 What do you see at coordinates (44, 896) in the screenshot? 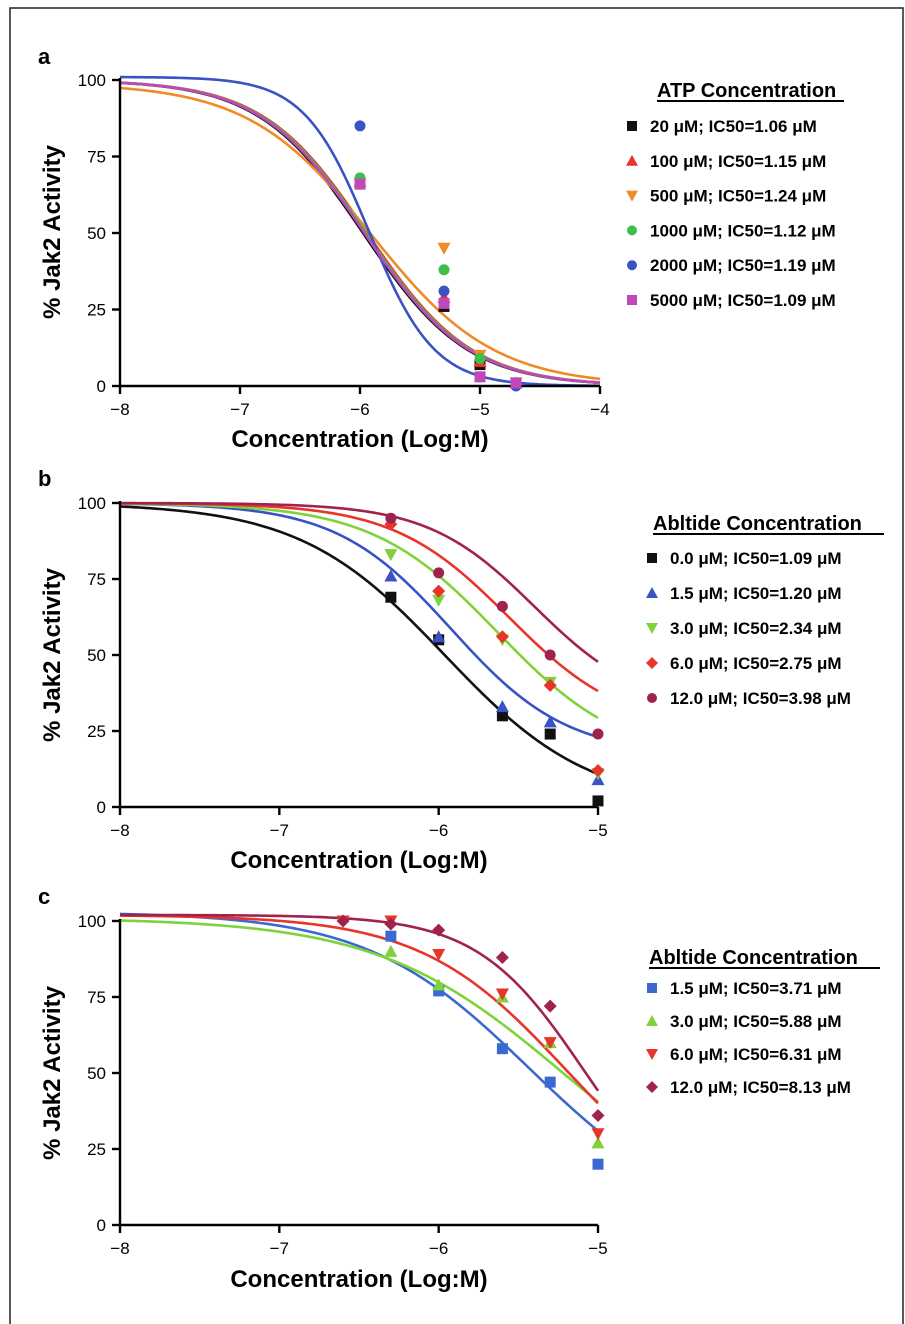
I see `panel-c-label: c` at bounding box center [44, 896].